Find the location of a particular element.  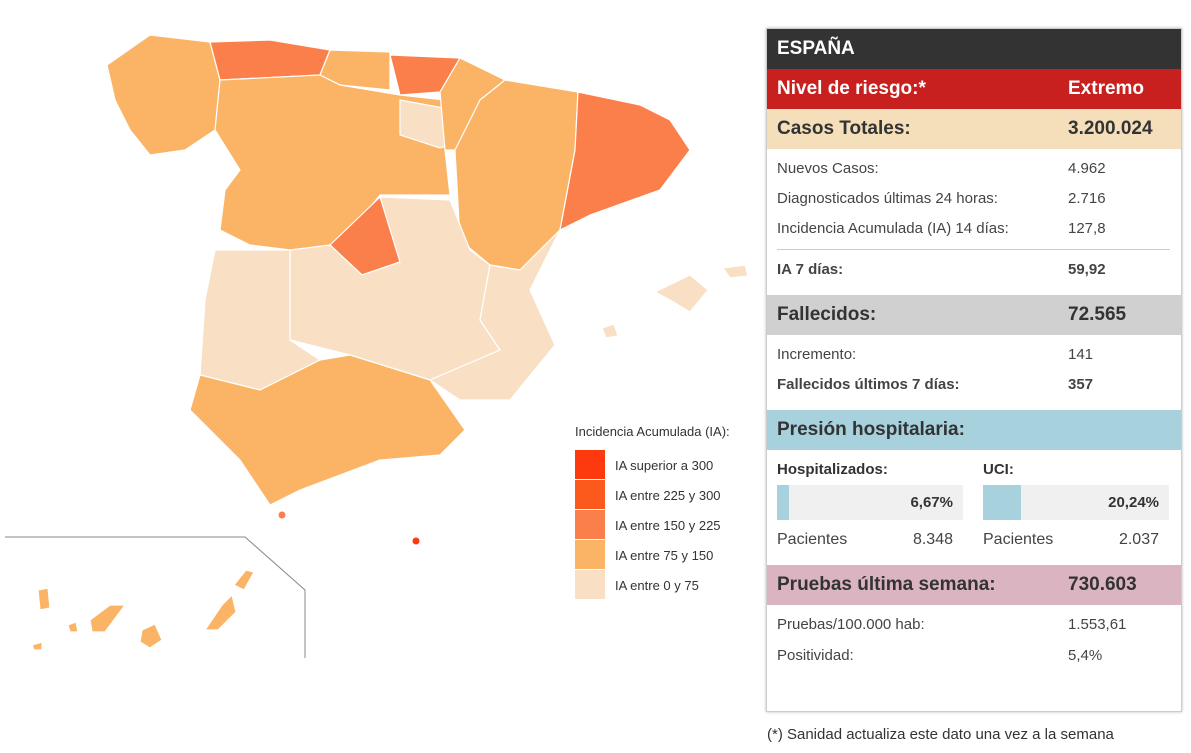

legend-item: IA entre 150 y 225 is located at coordinates (660, 525).